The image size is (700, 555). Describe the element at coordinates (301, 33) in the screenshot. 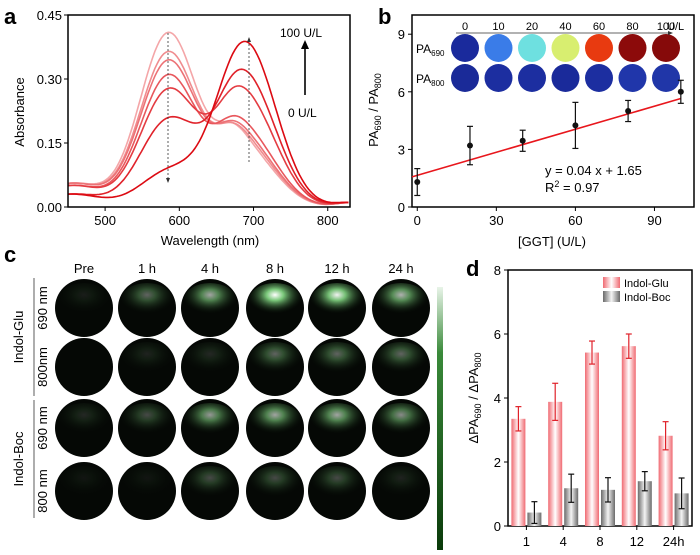

I see `annotation-100ul: 100 U/L` at that location.